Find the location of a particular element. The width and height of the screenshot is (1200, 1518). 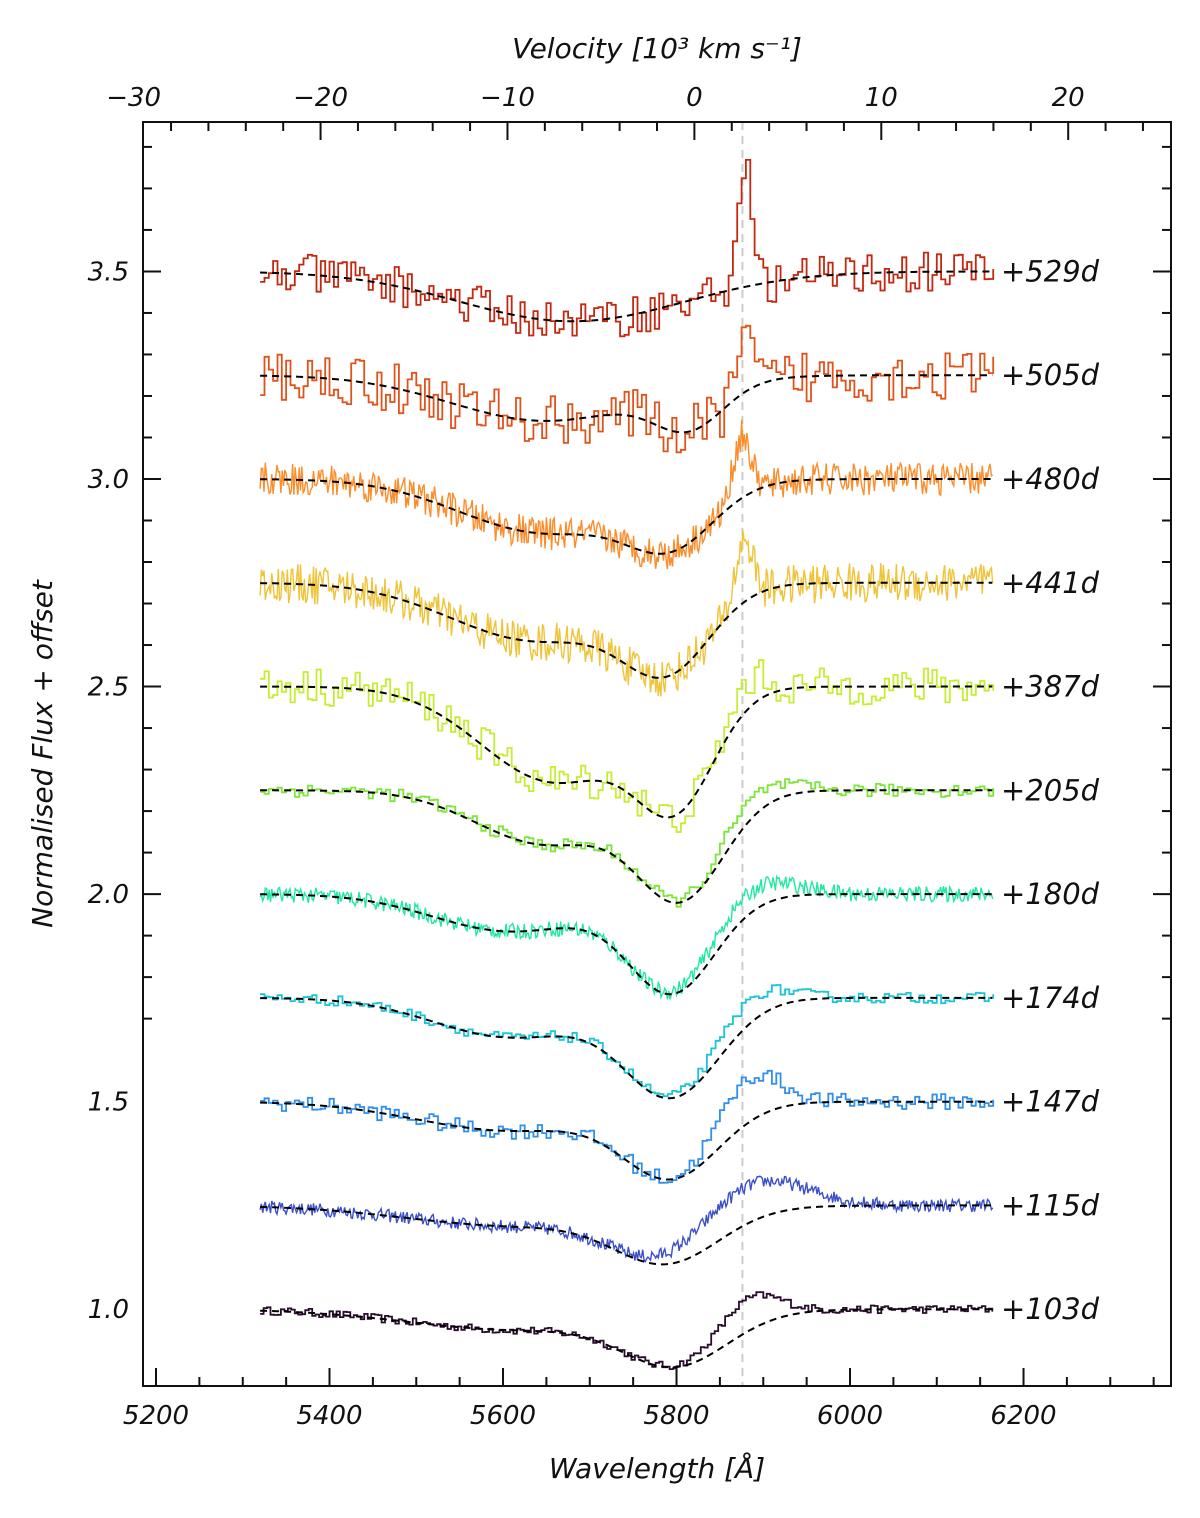

spectrum-+480d is located at coordinates (626, 494).